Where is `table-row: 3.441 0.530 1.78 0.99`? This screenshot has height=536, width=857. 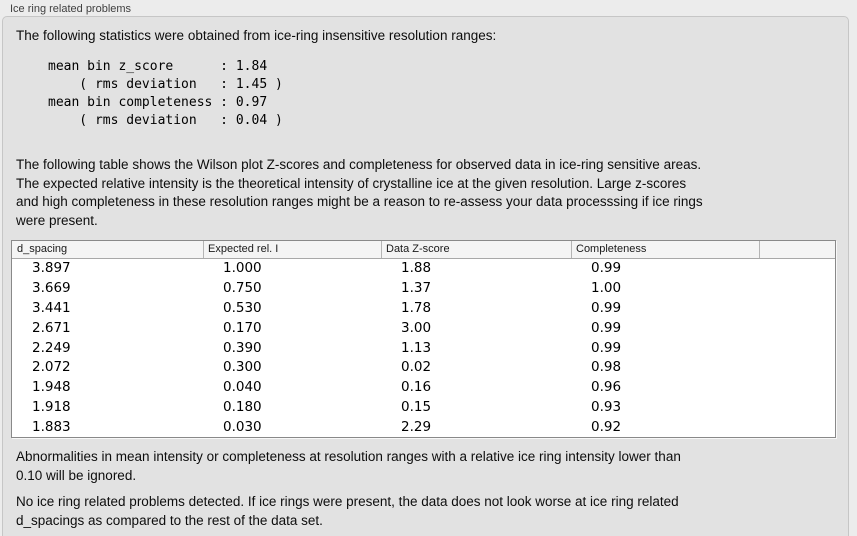
table-row: 3.441 0.530 1.78 0.99 is located at coordinates (423, 309).